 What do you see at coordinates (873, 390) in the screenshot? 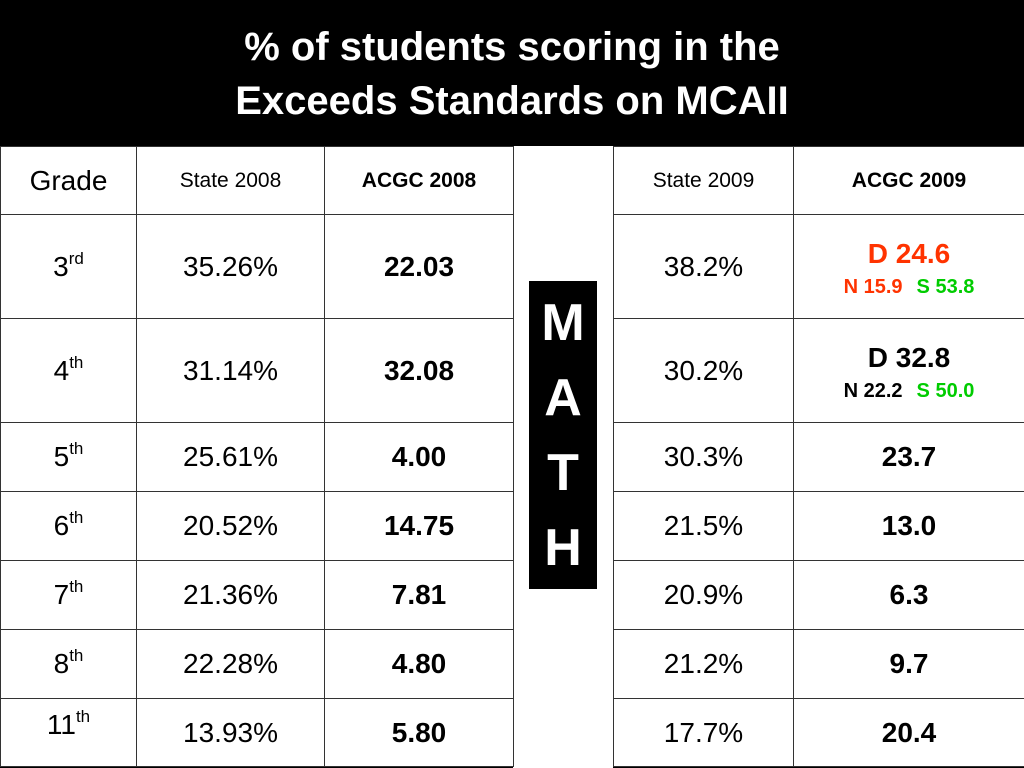
I see `n-value: N 22.2` at bounding box center [873, 390].